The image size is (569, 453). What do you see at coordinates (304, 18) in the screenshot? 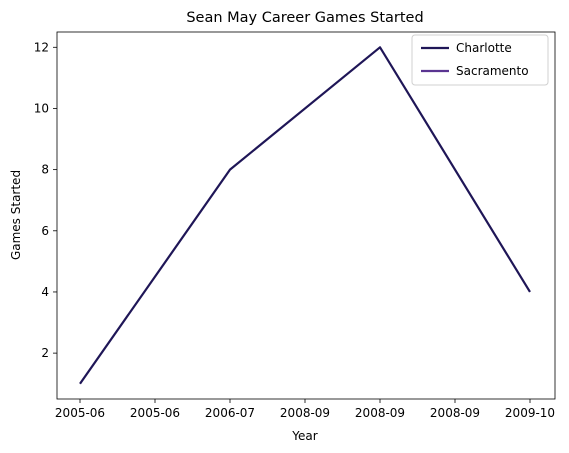
I see `chart-title: Sean May Career Games Started` at bounding box center [304, 18].